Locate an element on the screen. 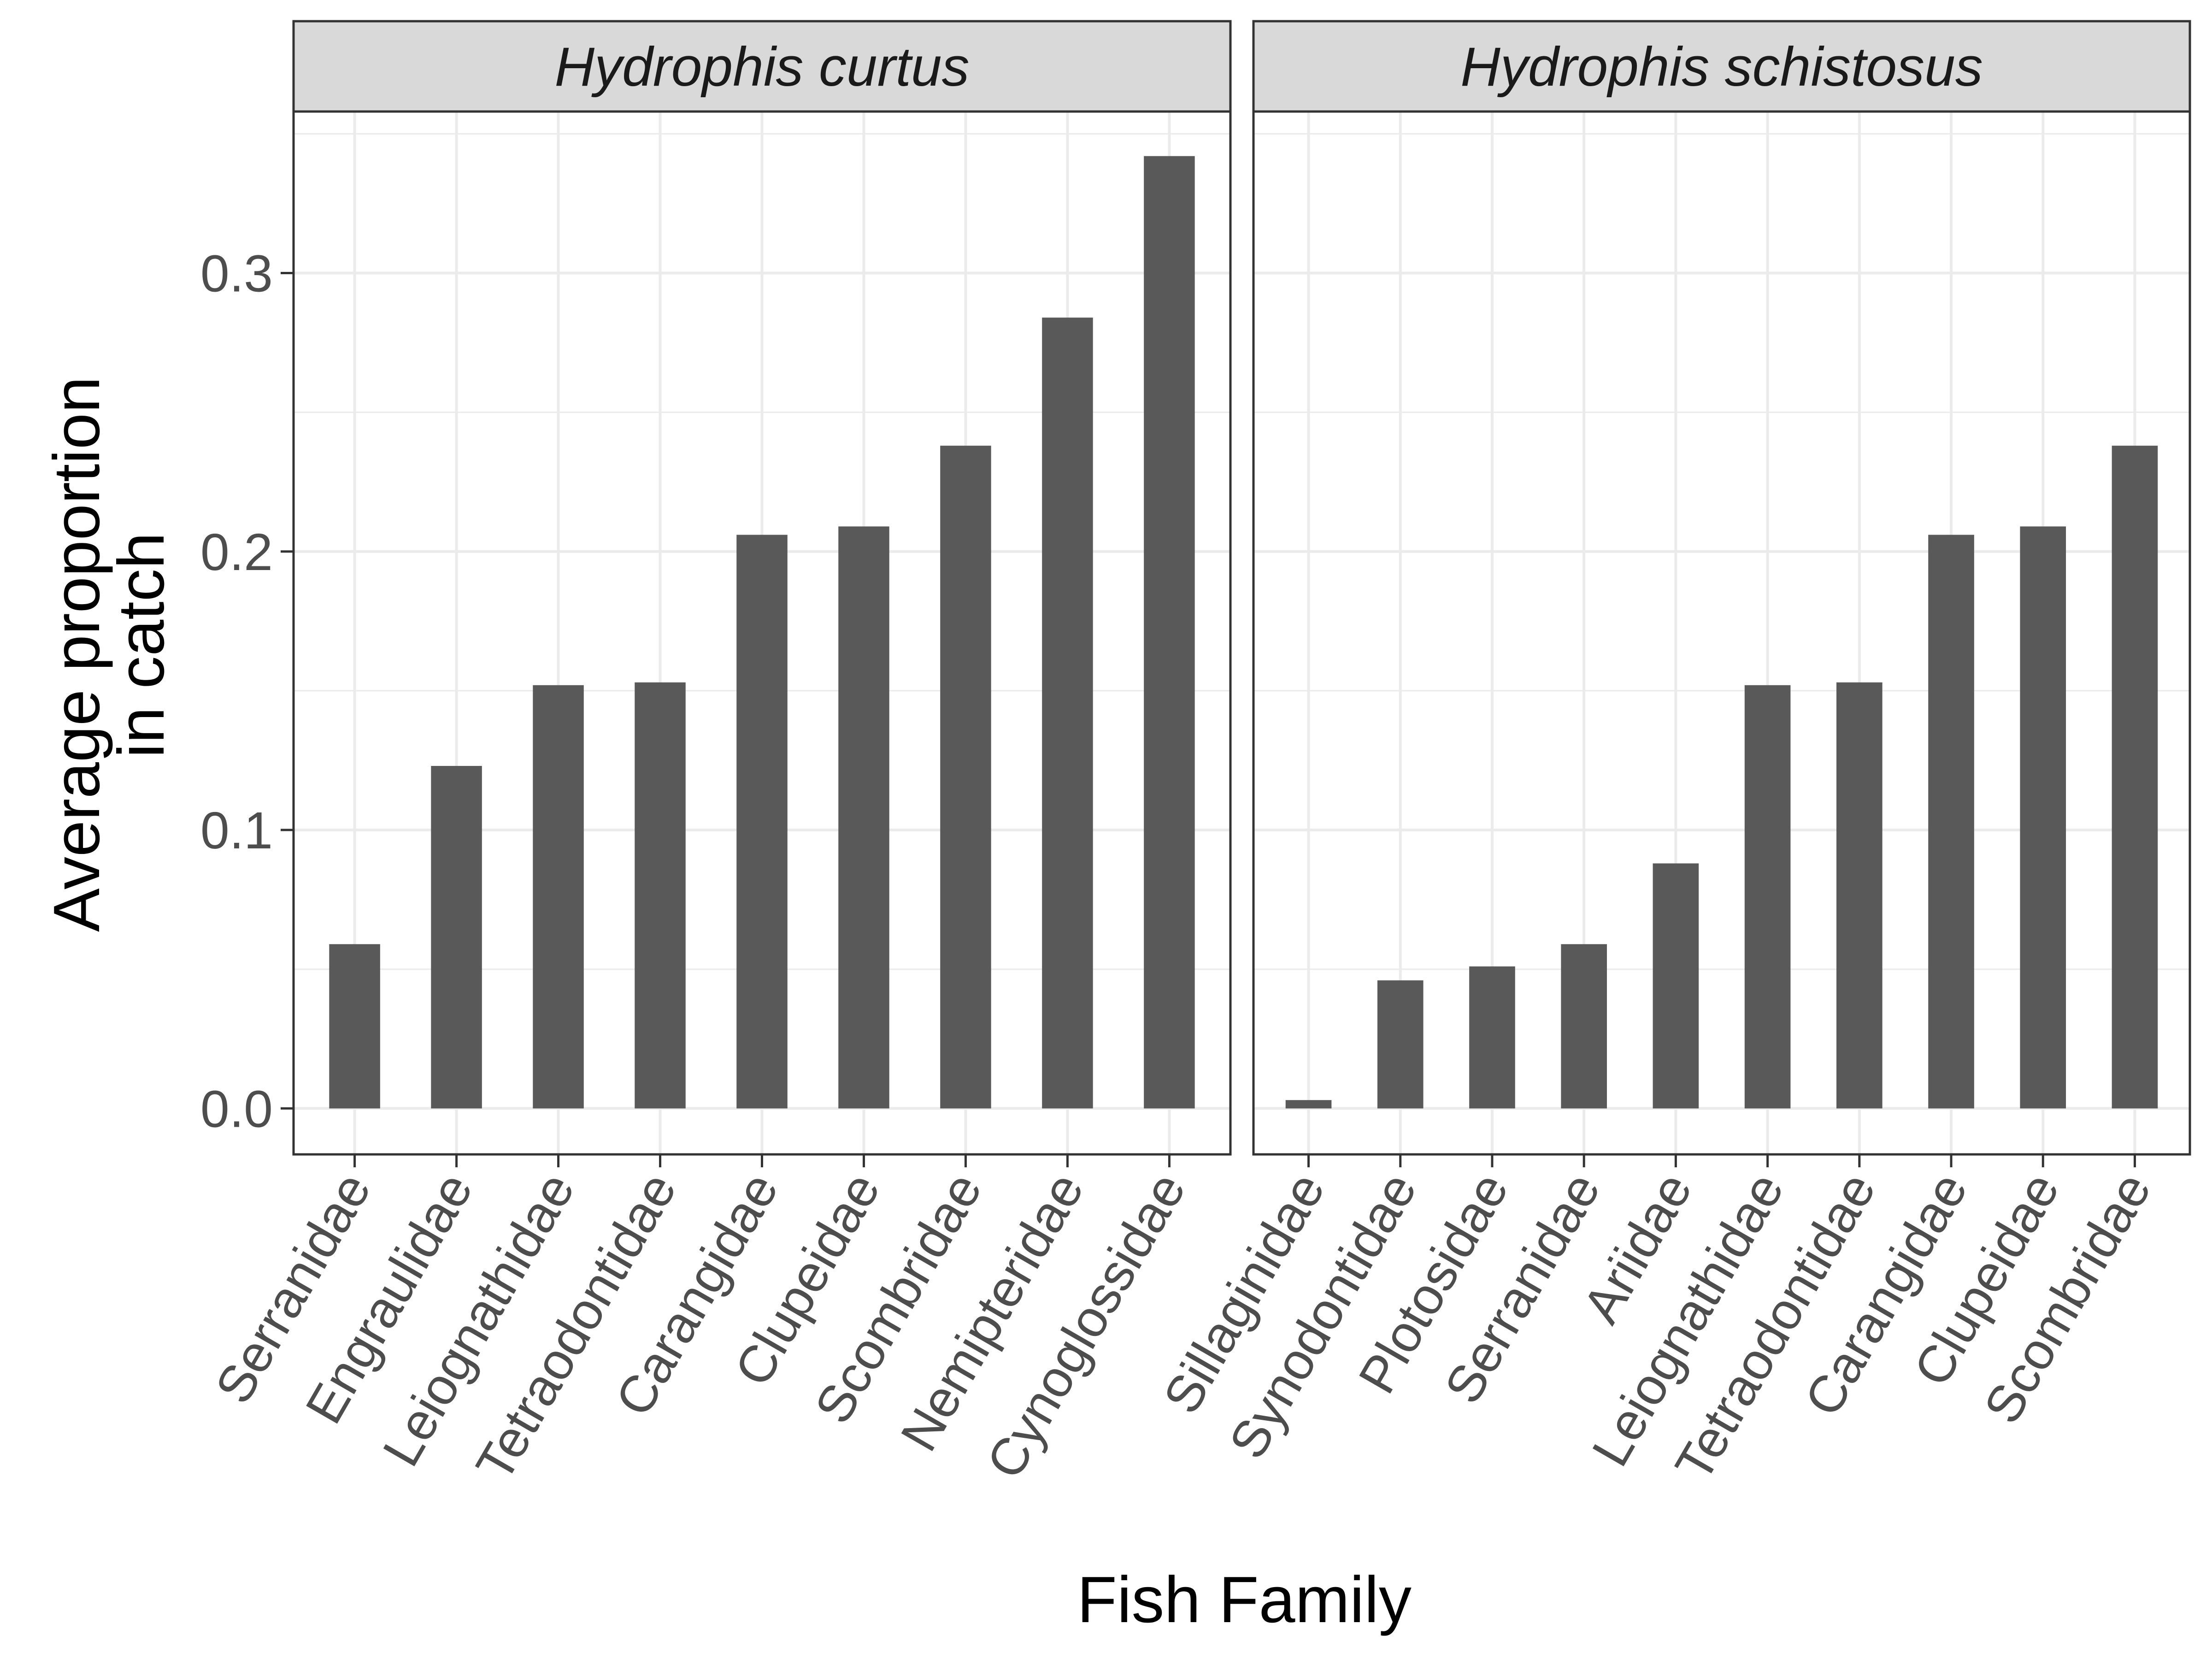 The height and width of the screenshot is (1659, 2212). y-axis-title-line-2: in catch is located at coordinates (141, 645).